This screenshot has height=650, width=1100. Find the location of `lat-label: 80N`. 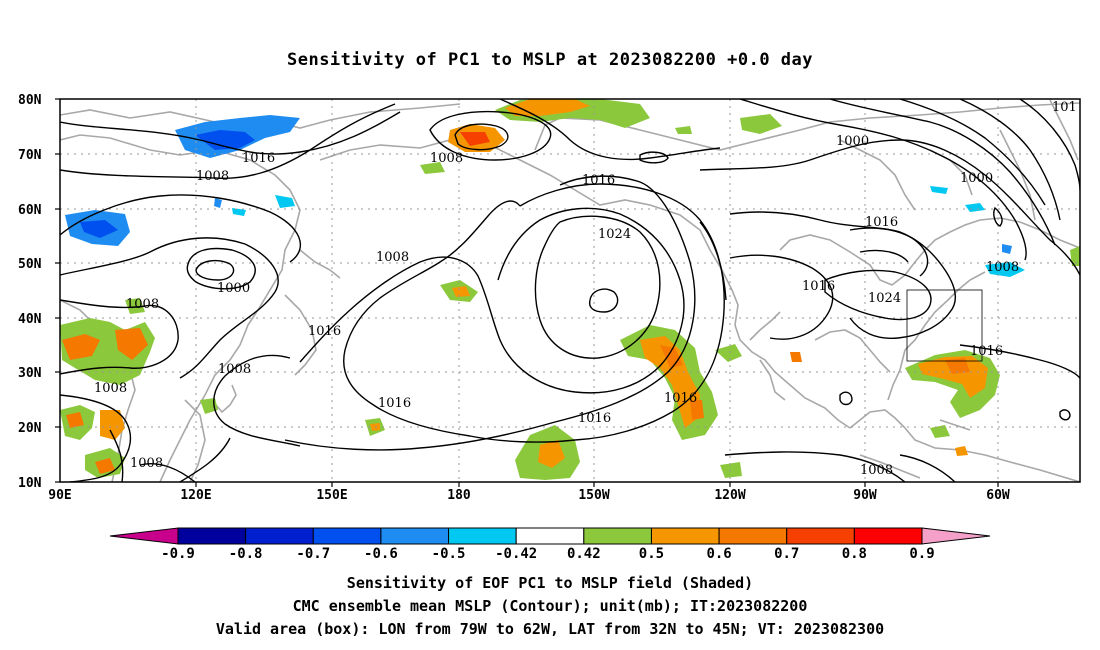

lat-label: 80N is located at coordinates (30, 100).